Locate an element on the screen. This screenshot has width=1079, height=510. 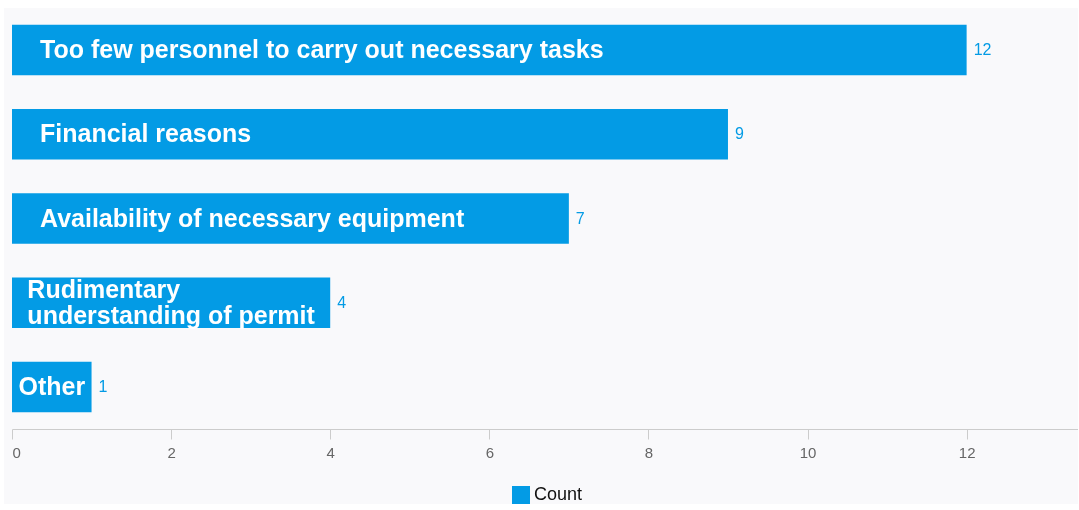
data-label: 1 is located at coordinates (103, 386).